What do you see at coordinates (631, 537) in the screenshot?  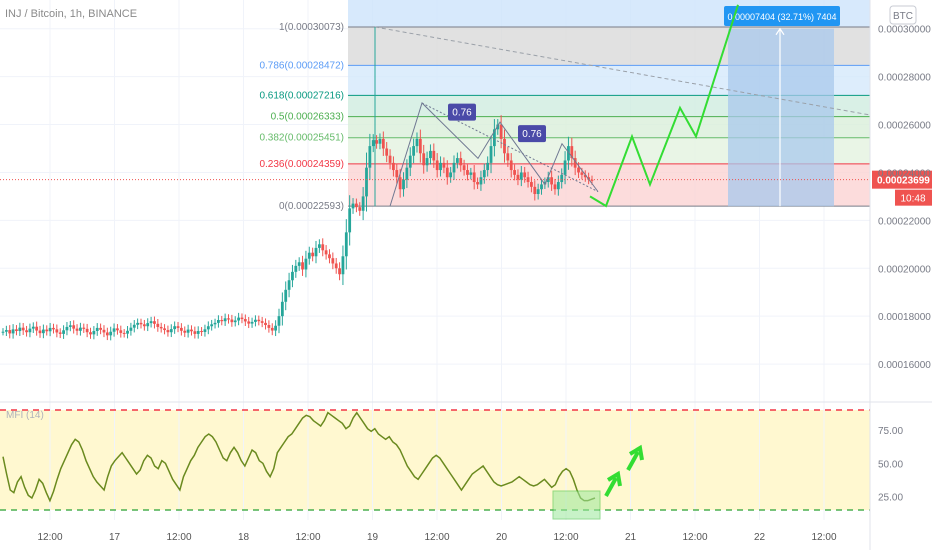 I see `time-tick-label: 21` at bounding box center [631, 537].